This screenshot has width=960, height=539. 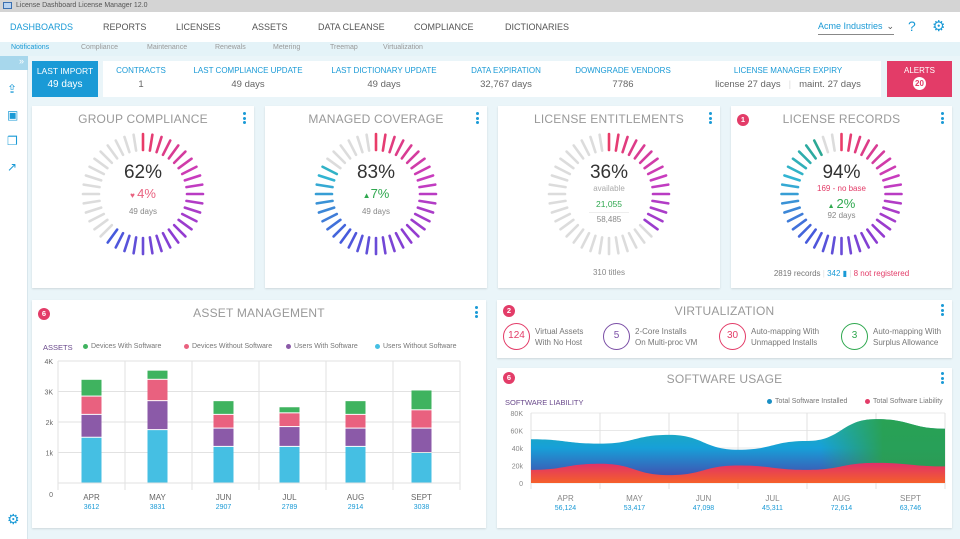 I want to click on subnav-treemap: Treemap, so click(x=344, y=47).